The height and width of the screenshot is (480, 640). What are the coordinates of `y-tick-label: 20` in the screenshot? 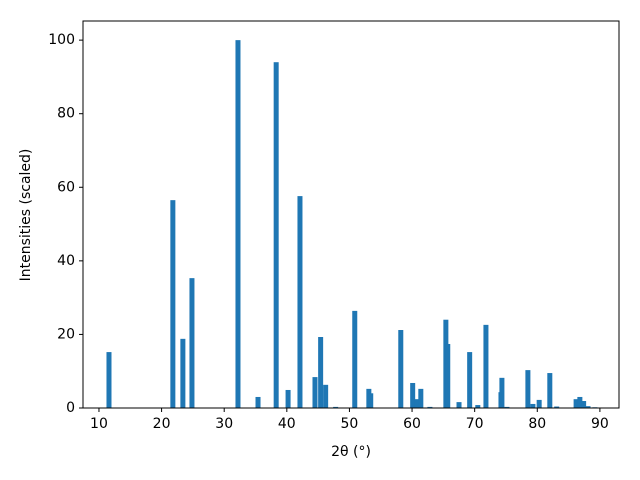 It's located at (66, 334).